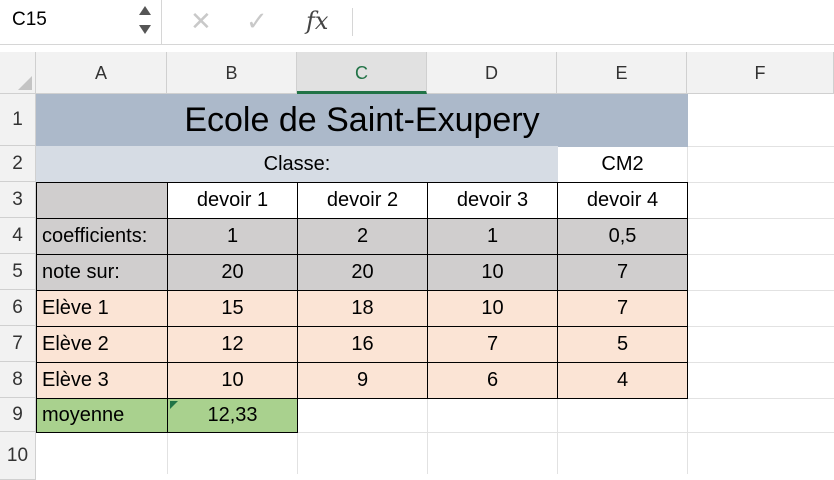  I want to click on column-header-f: F, so click(760, 73).